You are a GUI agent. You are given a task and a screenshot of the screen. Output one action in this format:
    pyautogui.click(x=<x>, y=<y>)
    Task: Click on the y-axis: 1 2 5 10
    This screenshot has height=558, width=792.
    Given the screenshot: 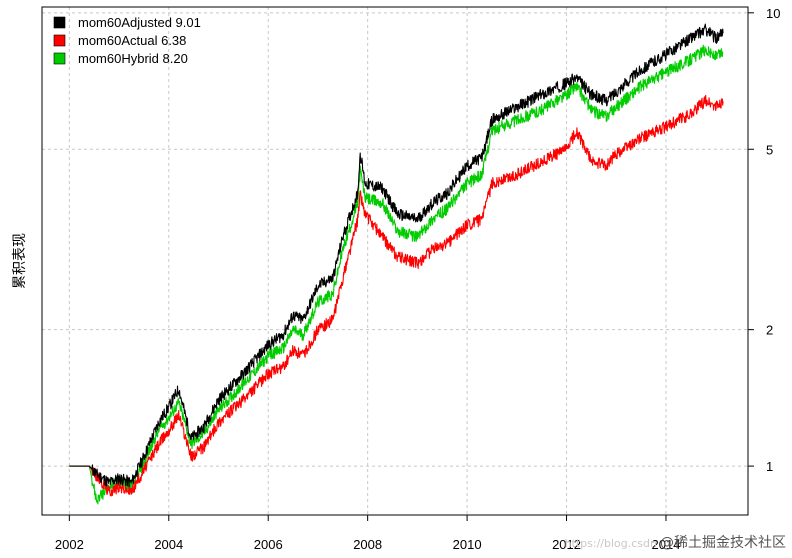 What is the action you would take?
    pyautogui.click(x=764, y=240)
    